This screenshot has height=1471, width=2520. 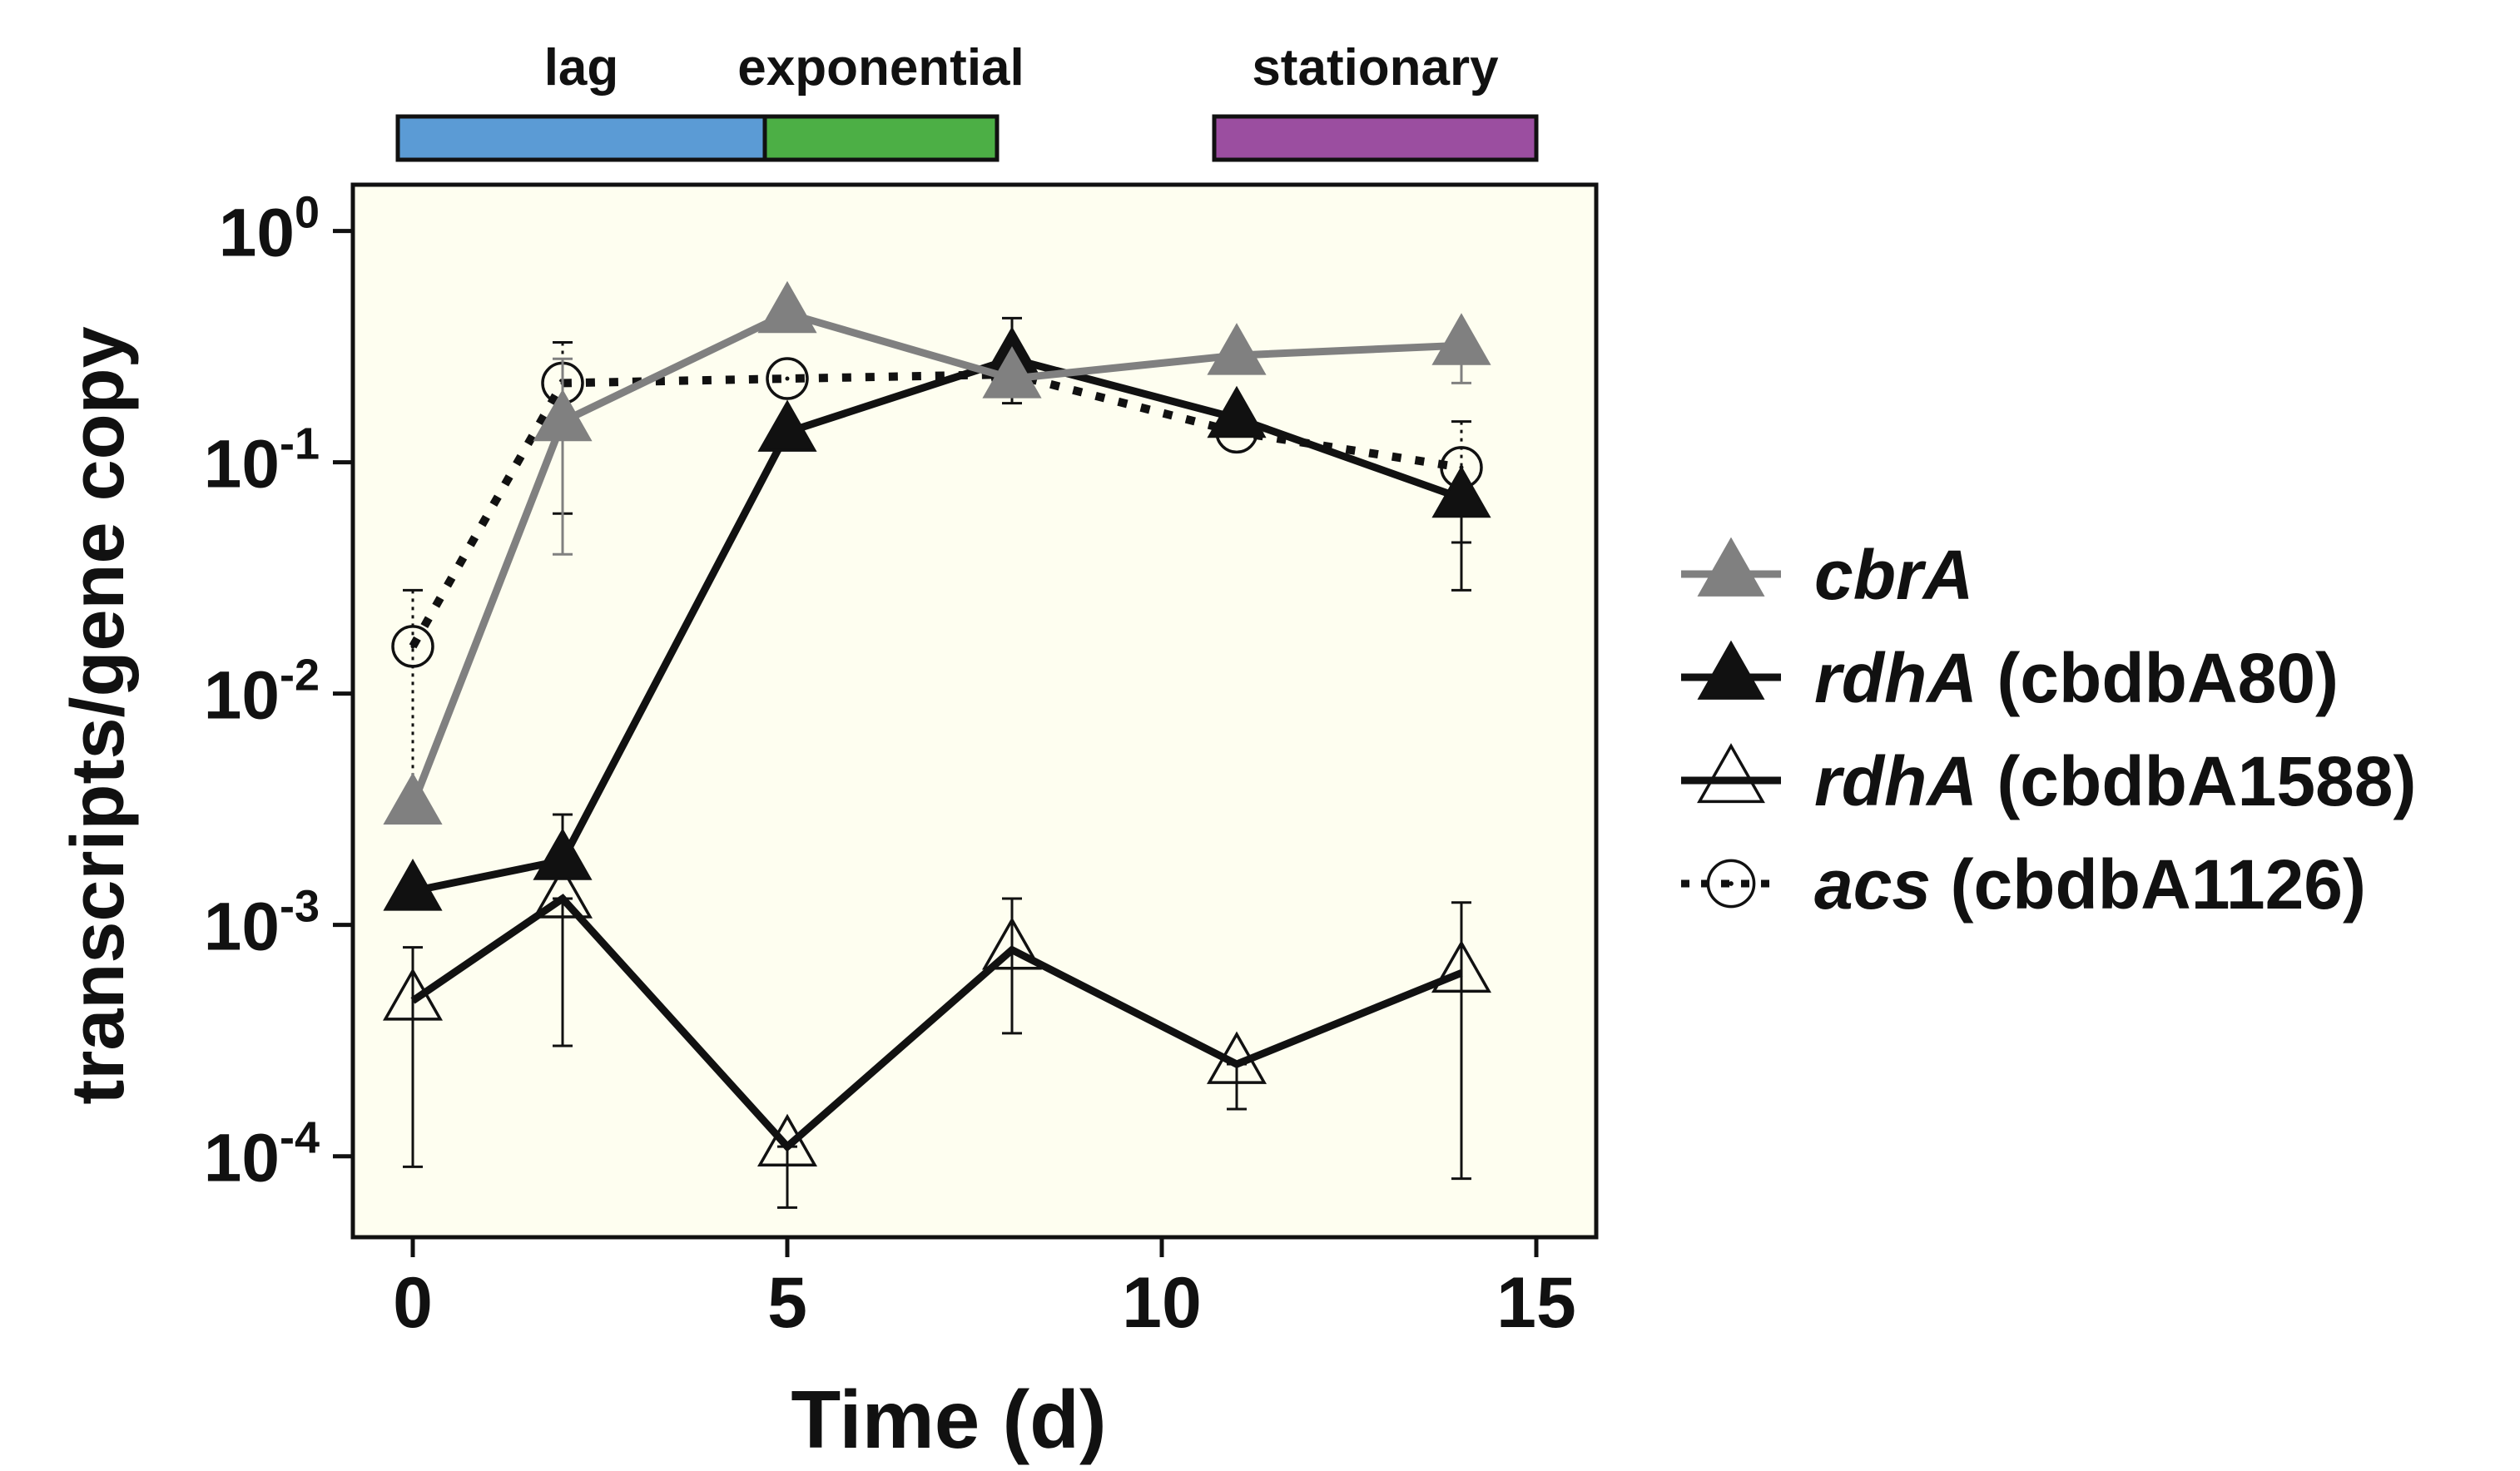 I want to click on x-tick-label: 15, so click(x=1536, y=1303).